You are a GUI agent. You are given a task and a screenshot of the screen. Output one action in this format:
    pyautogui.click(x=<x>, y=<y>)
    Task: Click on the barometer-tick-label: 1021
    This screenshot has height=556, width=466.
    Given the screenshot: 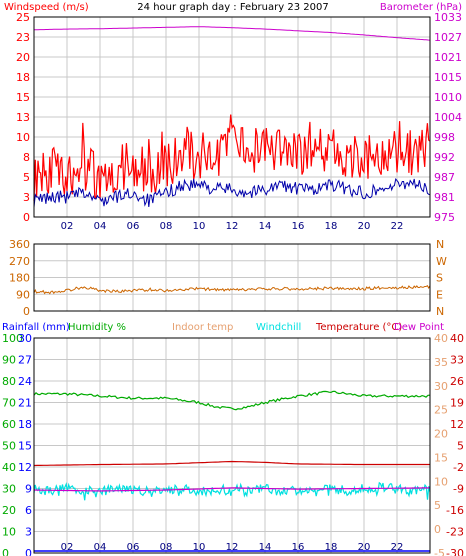 What is the action you would take?
    pyautogui.click(x=448, y=57)
    